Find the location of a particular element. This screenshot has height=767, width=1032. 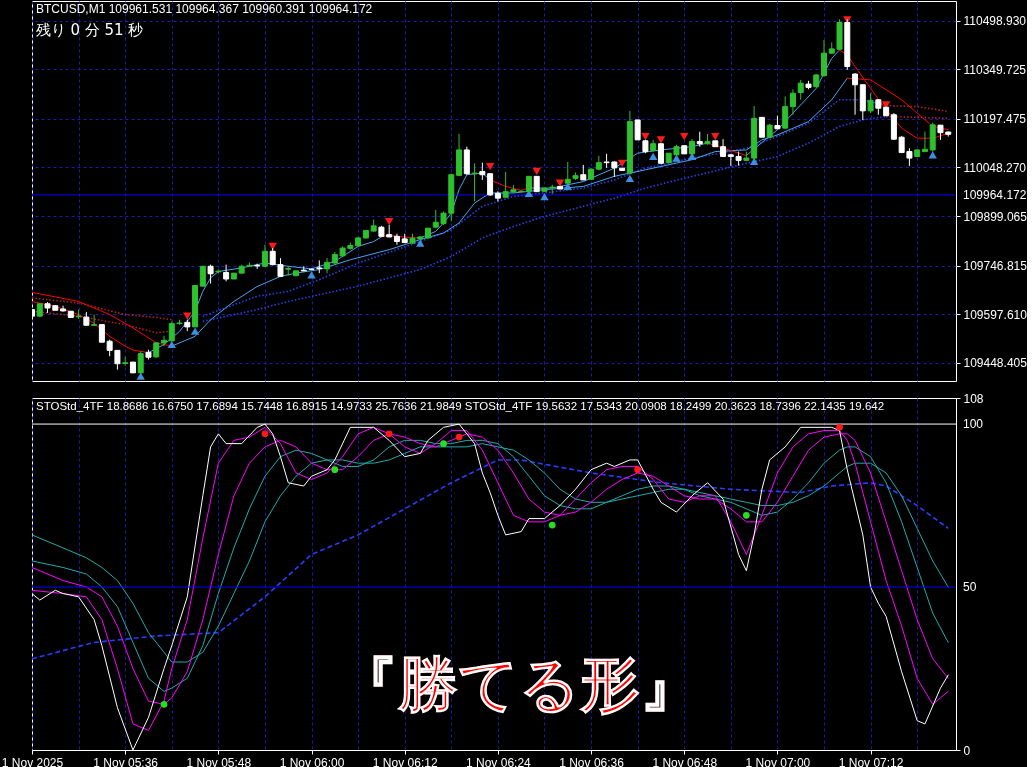

y-tick-label: 108 is located at coordinates (973, 398).